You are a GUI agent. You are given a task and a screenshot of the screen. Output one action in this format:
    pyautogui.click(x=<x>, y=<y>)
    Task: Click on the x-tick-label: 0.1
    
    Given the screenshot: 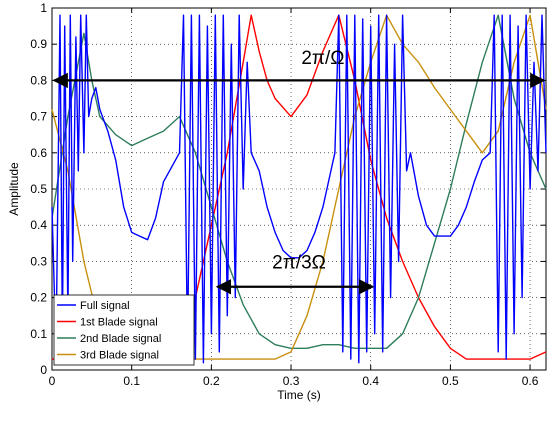 What is the action you would take?
    pyautogui.click(x=131, y=381)
    